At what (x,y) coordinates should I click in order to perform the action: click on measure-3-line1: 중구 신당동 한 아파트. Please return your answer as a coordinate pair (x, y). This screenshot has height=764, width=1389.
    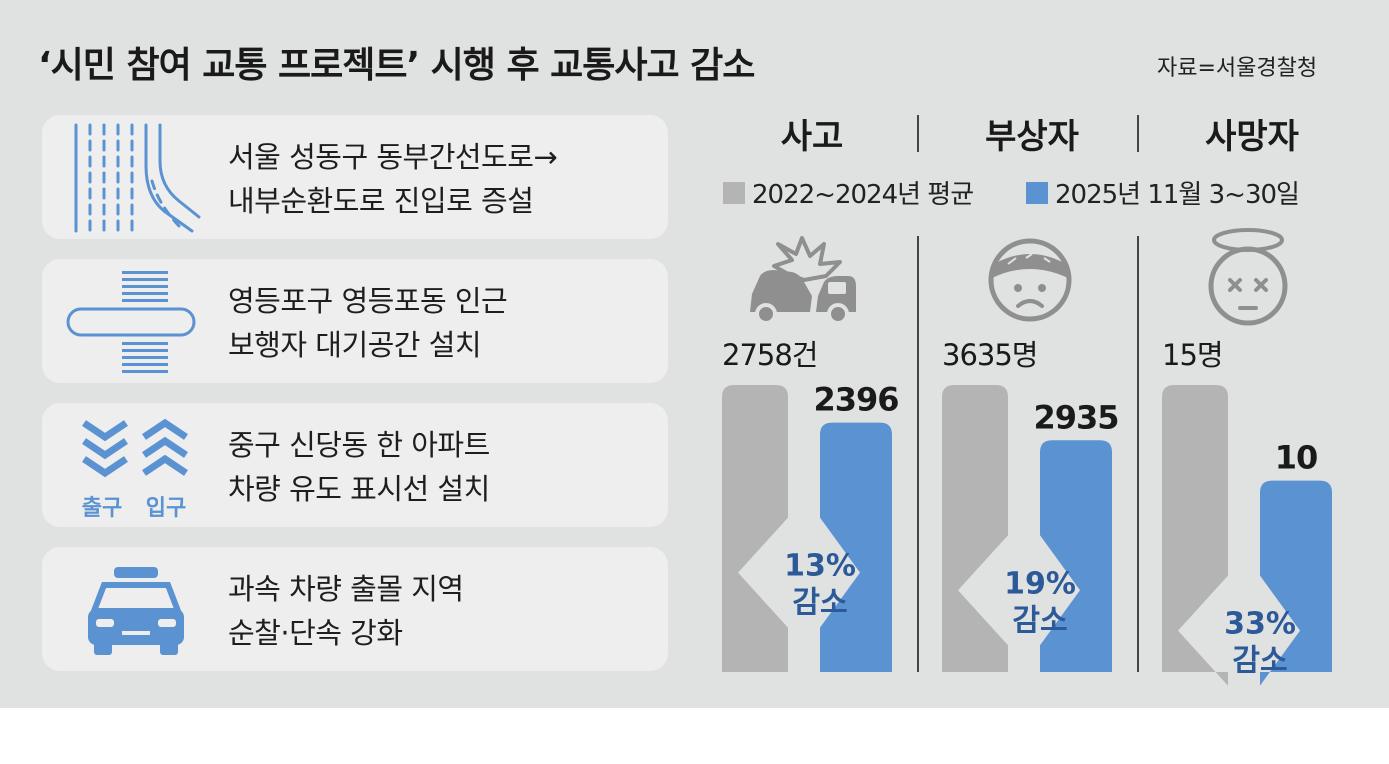
    Looking at the image, I should click on (359, 445).